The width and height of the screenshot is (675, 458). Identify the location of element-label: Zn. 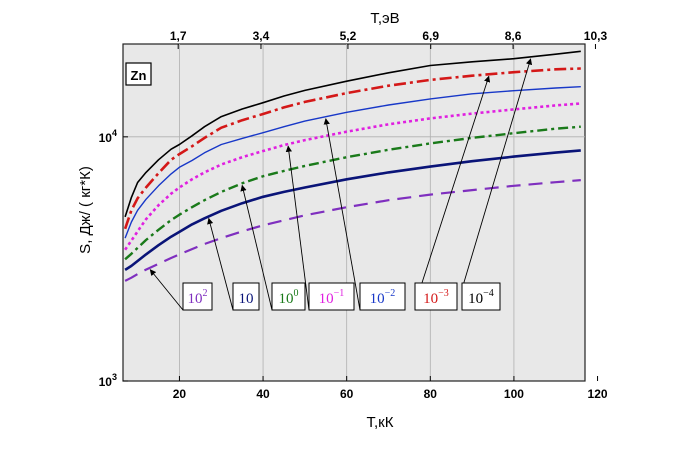
(139, 75).